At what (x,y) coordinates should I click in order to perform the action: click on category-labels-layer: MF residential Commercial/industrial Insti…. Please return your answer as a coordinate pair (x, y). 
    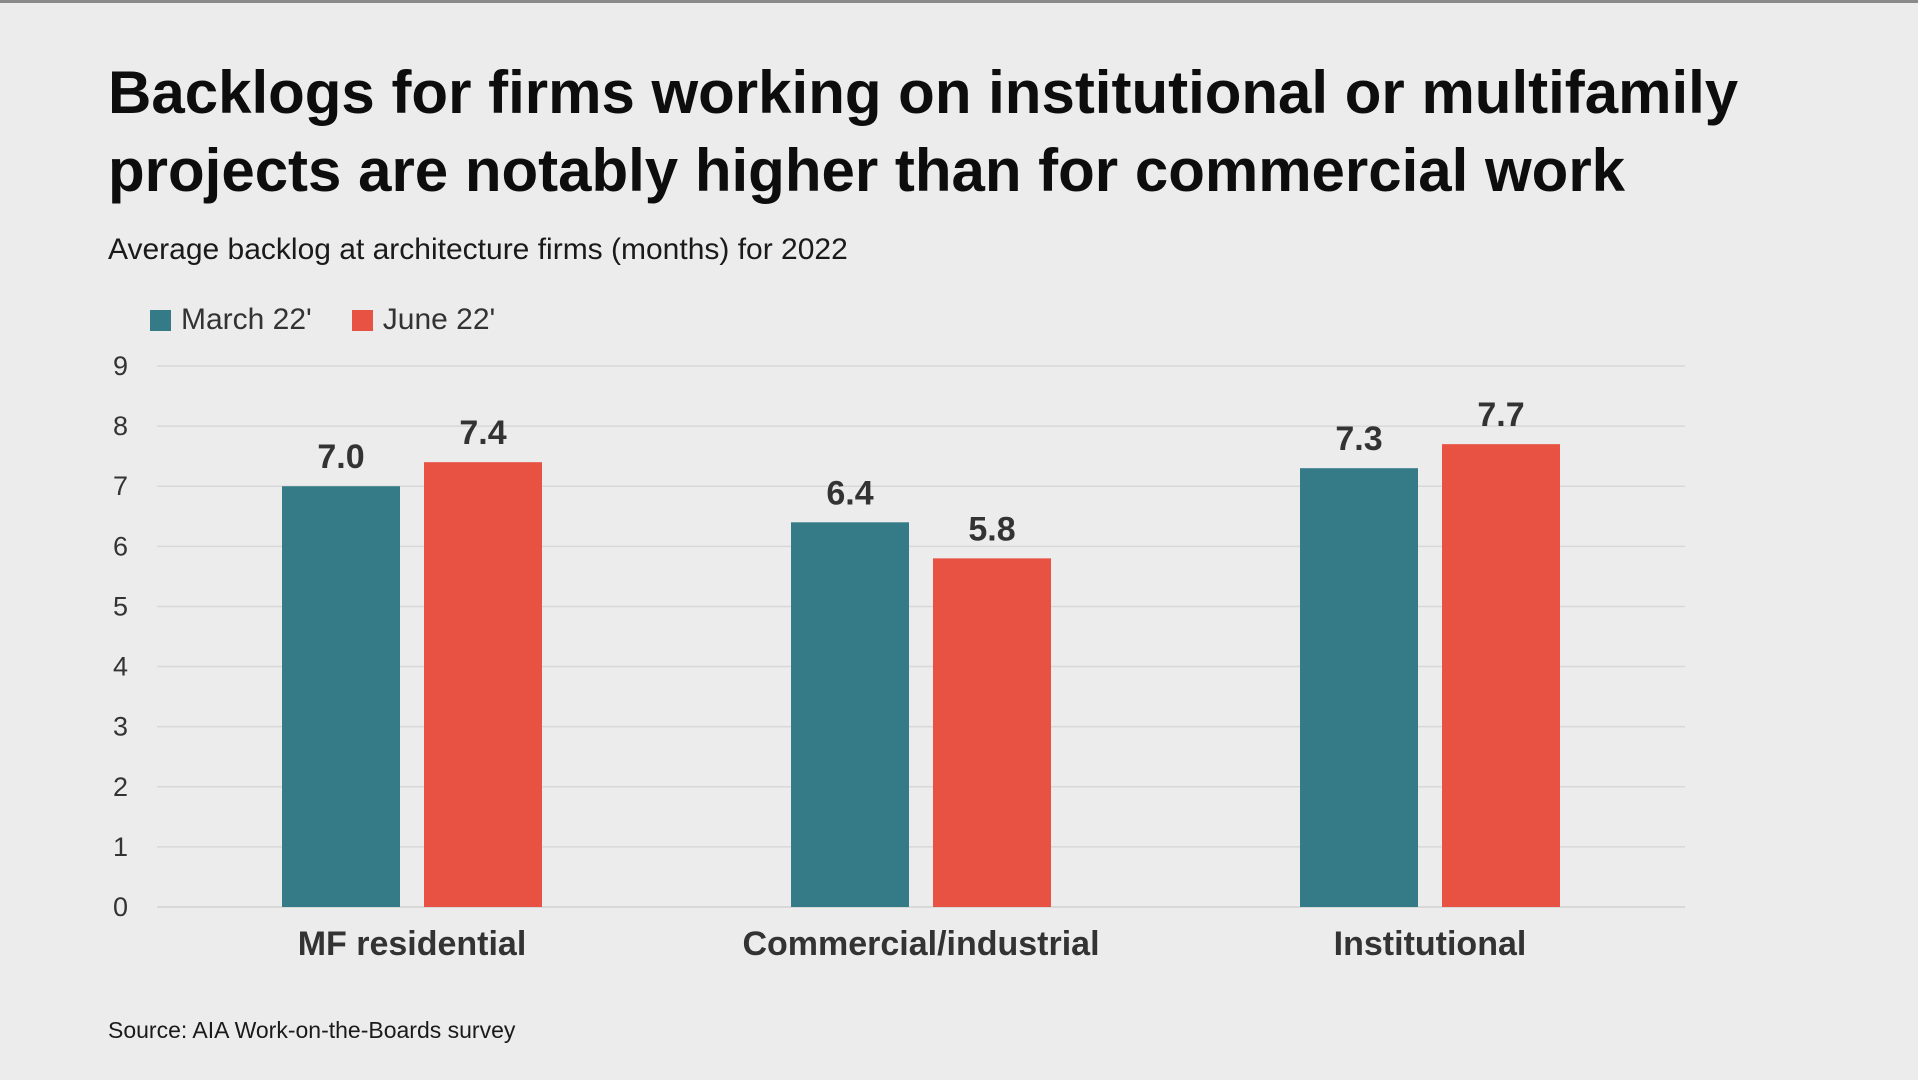
    Looking at the image, I should click on (912, 944).